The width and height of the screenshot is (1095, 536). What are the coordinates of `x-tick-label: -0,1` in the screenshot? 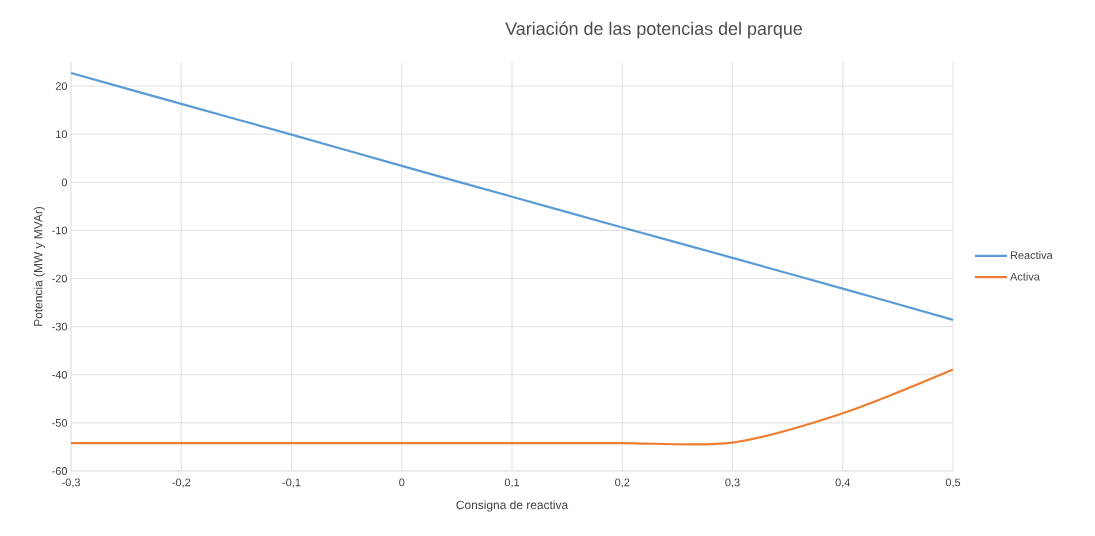 It's located at (291, 483).